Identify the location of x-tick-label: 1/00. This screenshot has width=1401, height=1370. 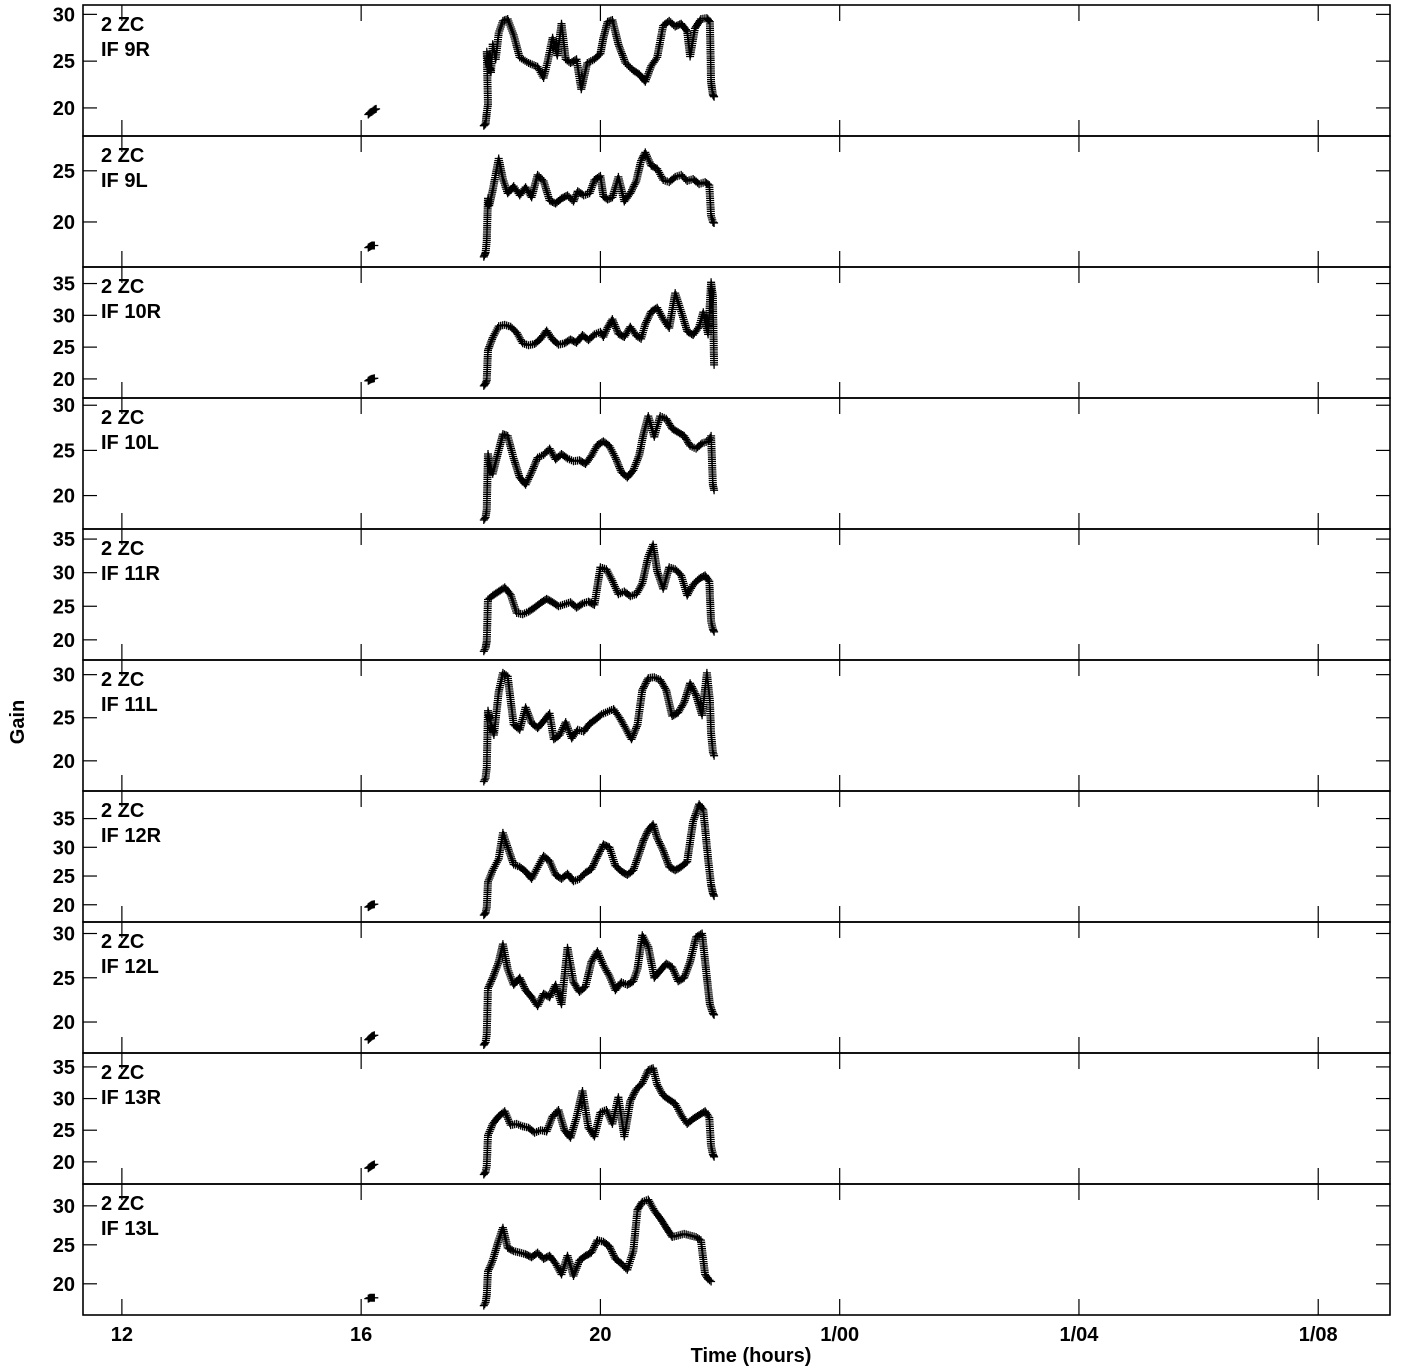
(839, 1335).